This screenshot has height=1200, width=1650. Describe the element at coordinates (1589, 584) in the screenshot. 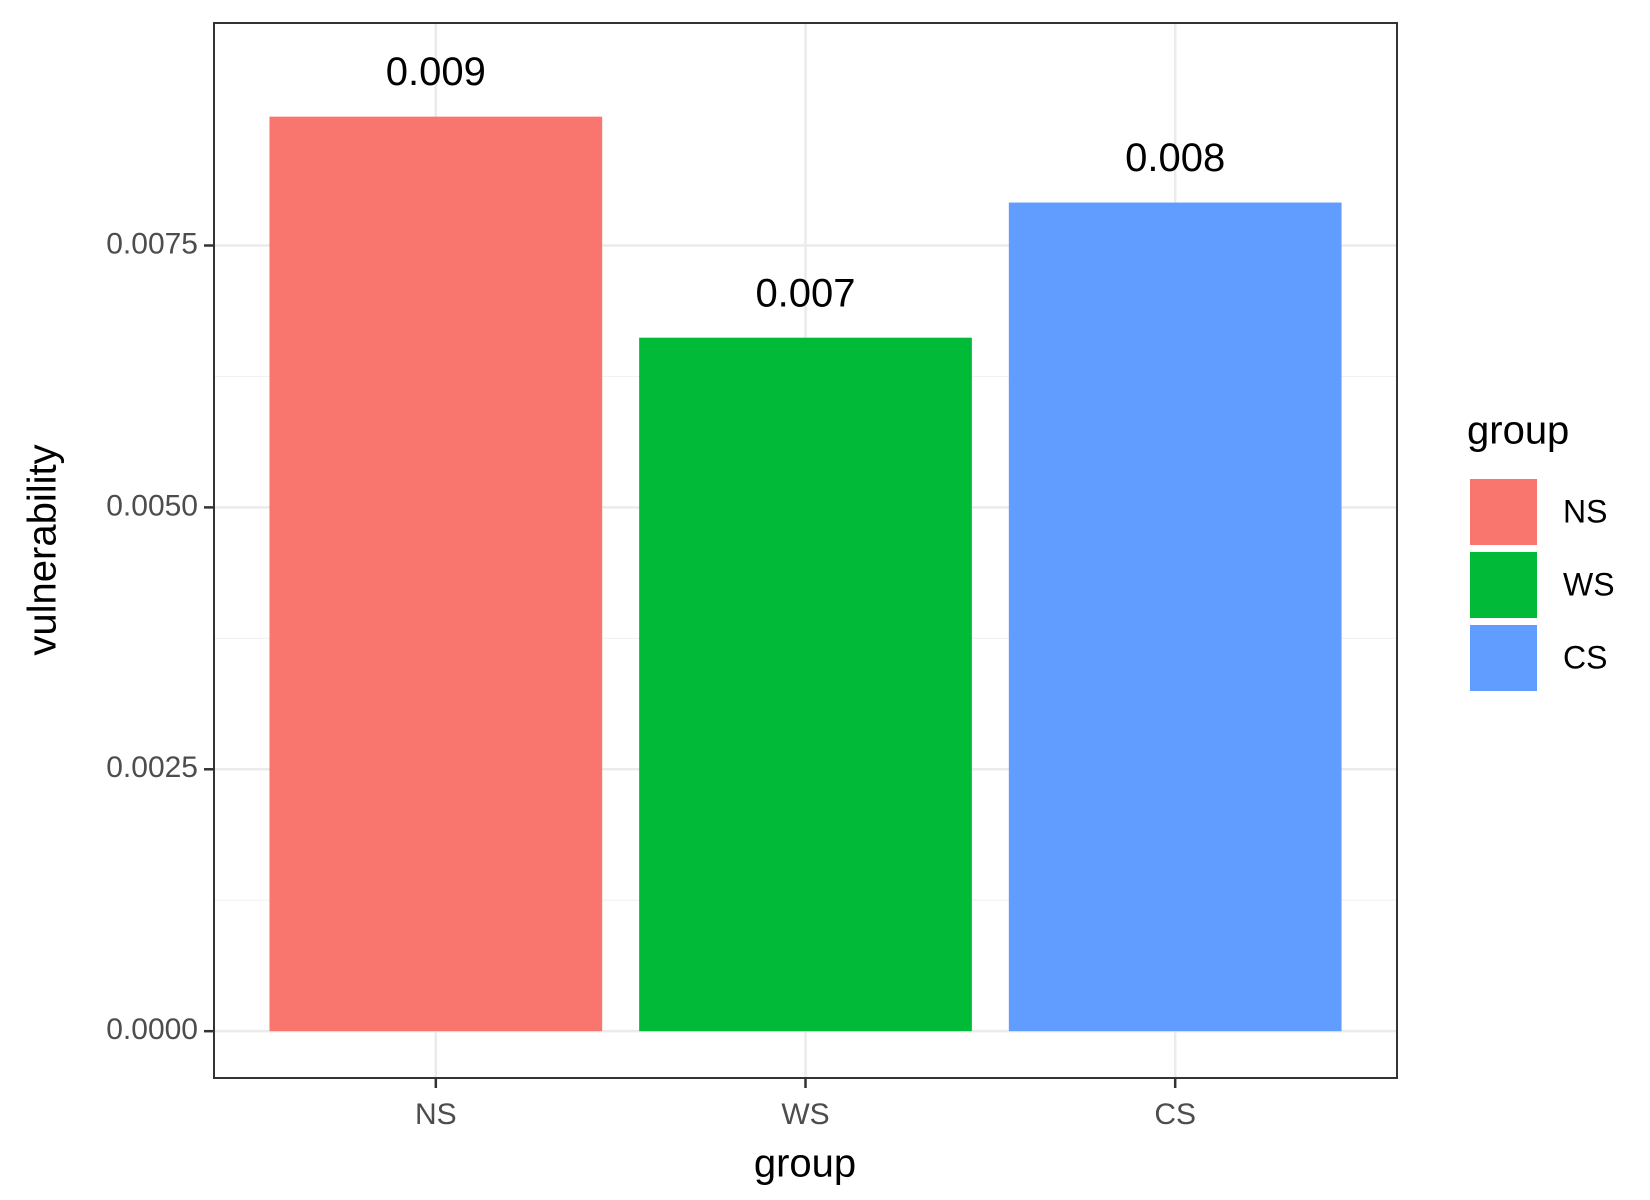

I see `legend-label: WS` at that location.